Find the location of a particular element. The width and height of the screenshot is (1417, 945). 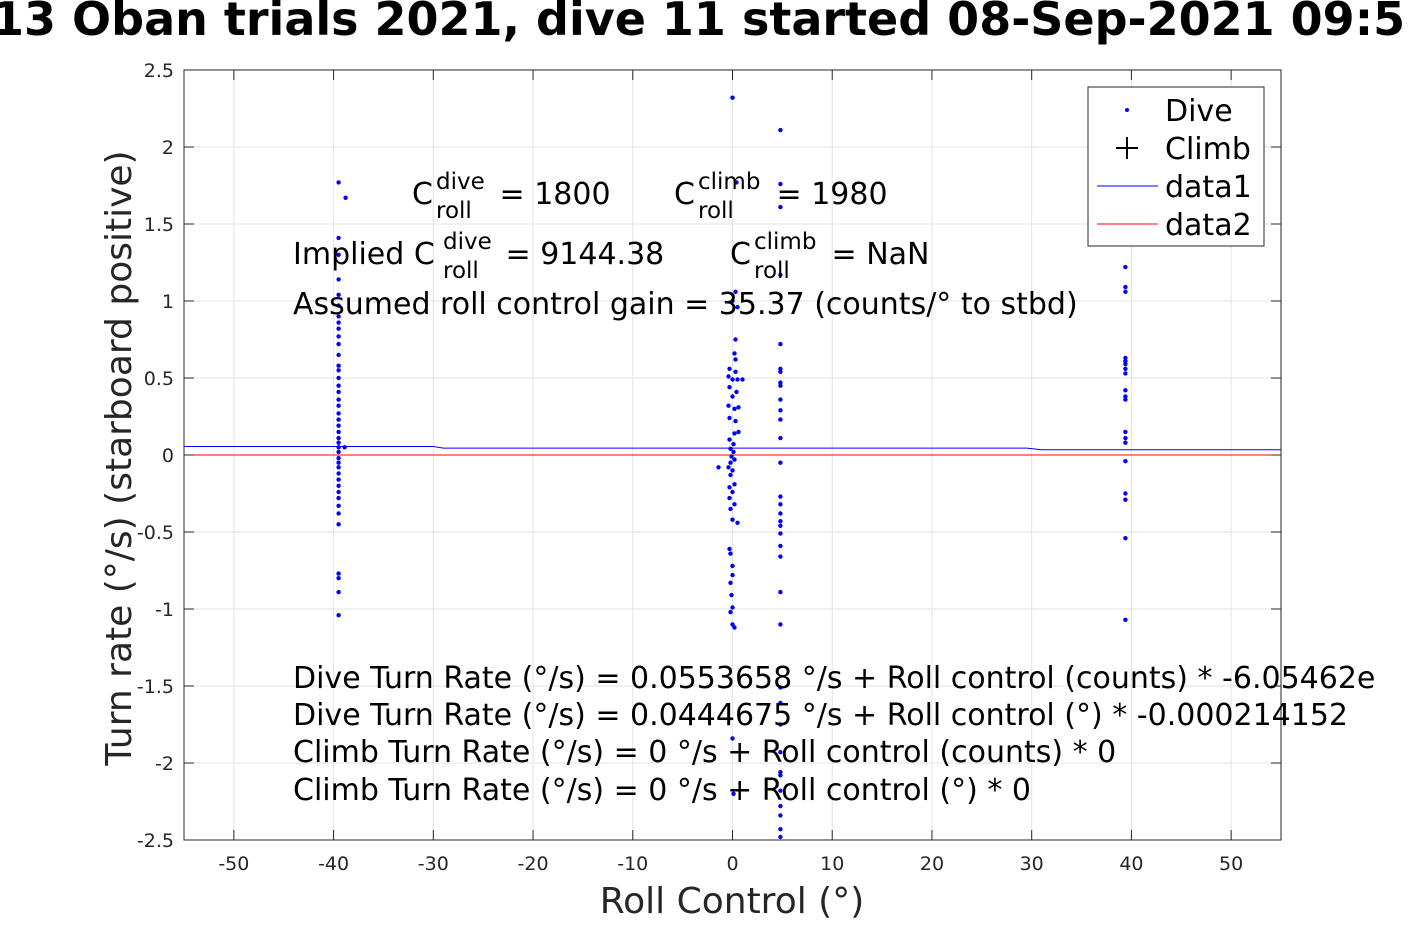

legend-dive-marker is located at coordinates (1127, 110).